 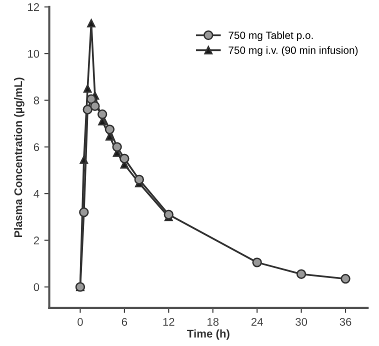 I want to click on x-tick-label: 18, so click(x=213, y=322).